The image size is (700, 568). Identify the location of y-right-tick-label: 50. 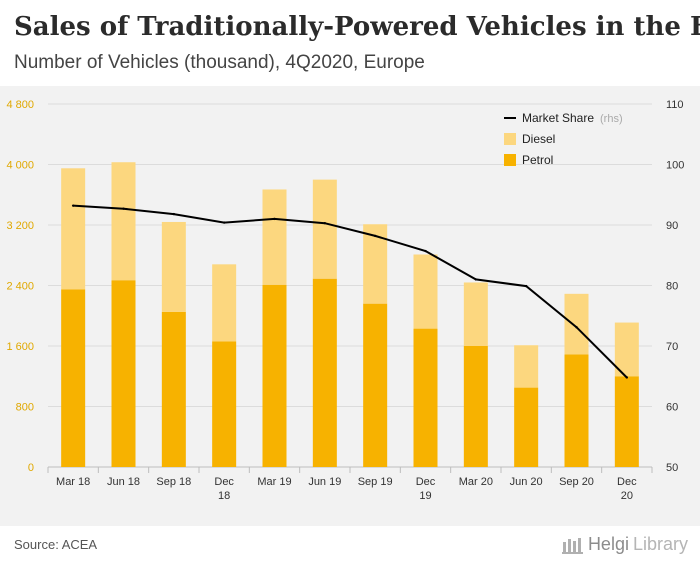
(672, 468).